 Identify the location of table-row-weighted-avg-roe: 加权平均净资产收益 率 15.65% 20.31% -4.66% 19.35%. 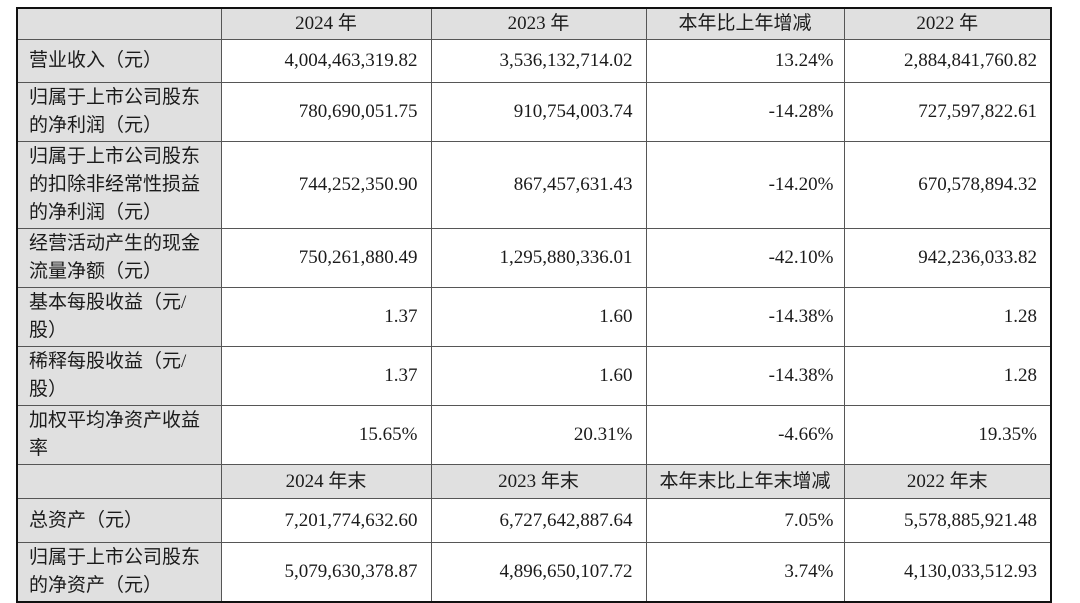
(534, 435).